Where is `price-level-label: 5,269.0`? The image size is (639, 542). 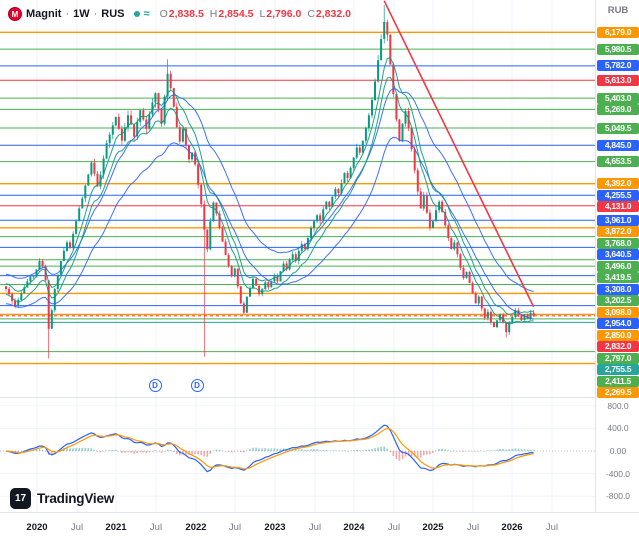
price-level-label: 5,269.0 is located at coordinates (618, 110).